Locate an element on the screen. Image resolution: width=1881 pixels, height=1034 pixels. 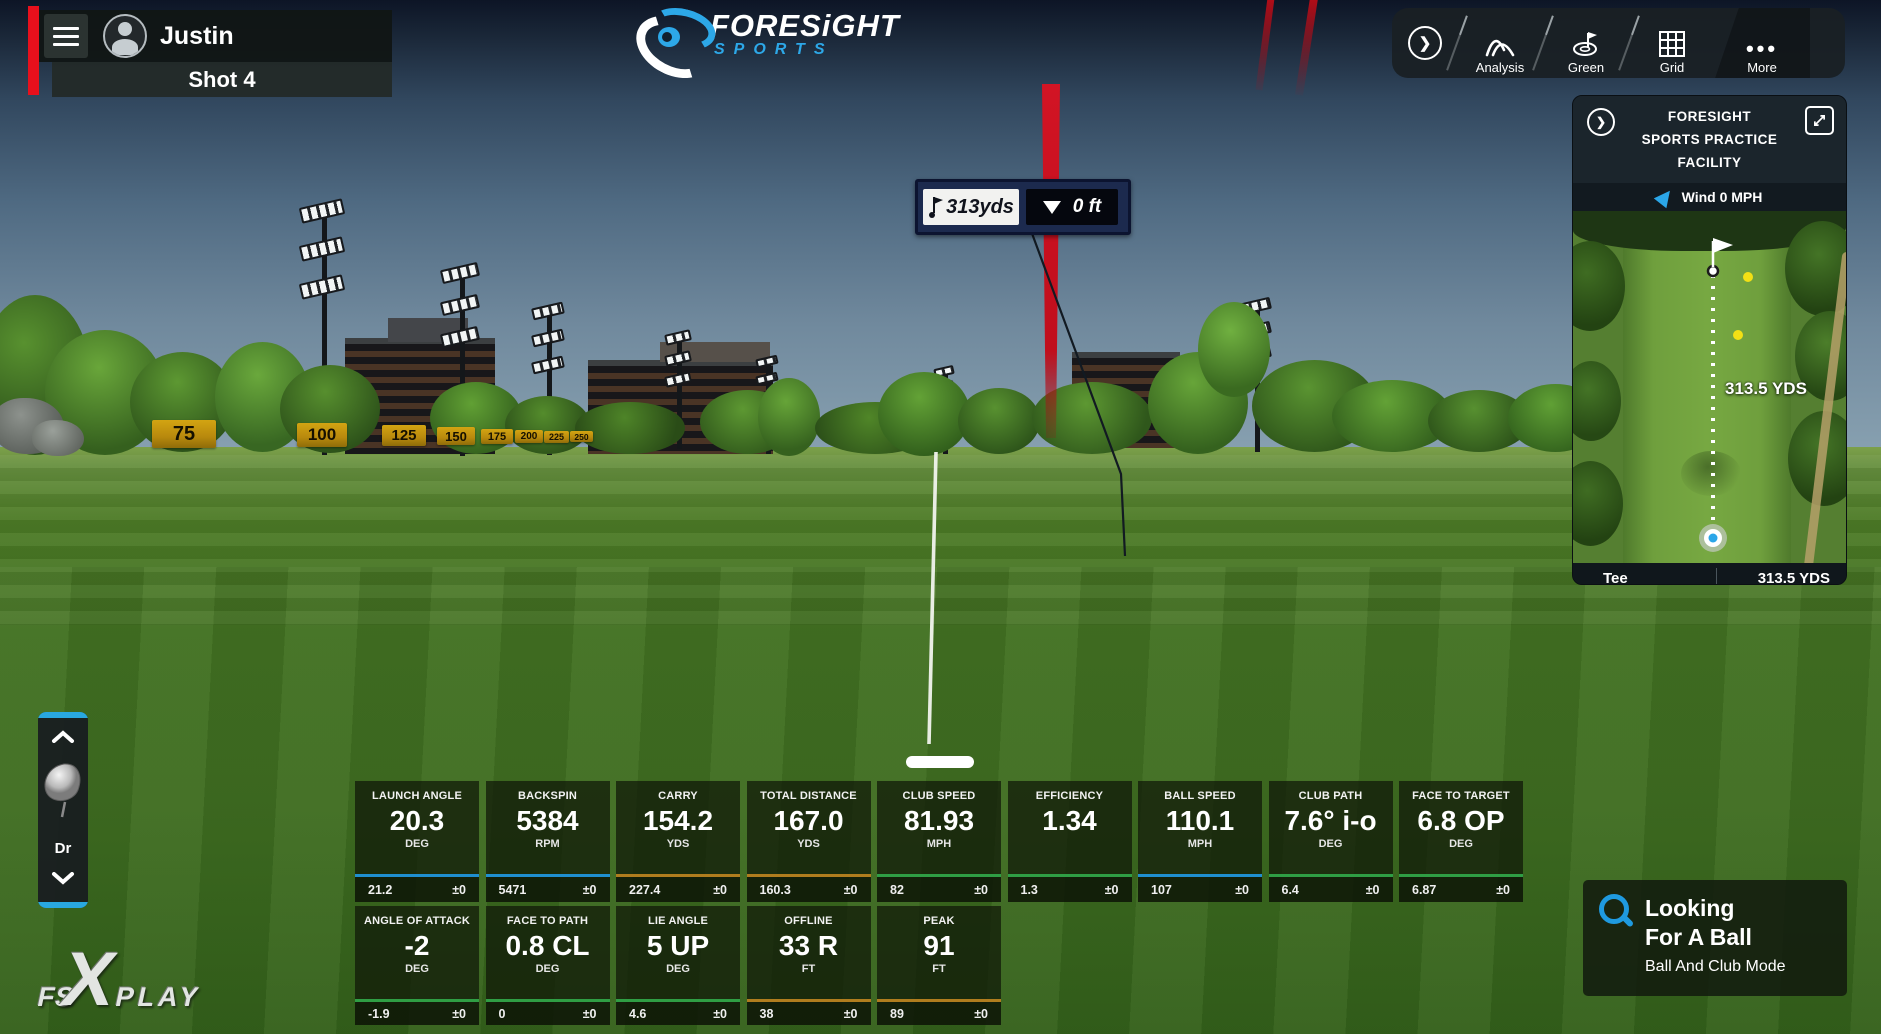
stat-tile-offline: OFFLINE 33 R FT 38 ±0 is located at coordinates (808, 965).